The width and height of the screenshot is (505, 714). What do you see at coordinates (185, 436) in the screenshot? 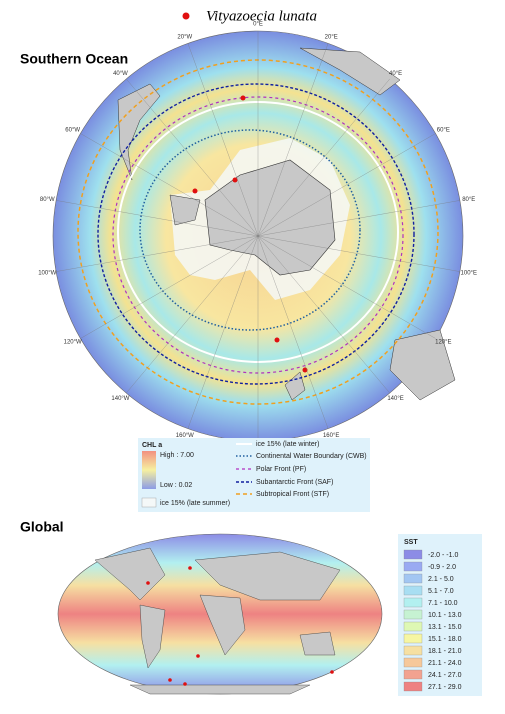
I see `longitude-label: 160°W` at bounding box center [185, 436].